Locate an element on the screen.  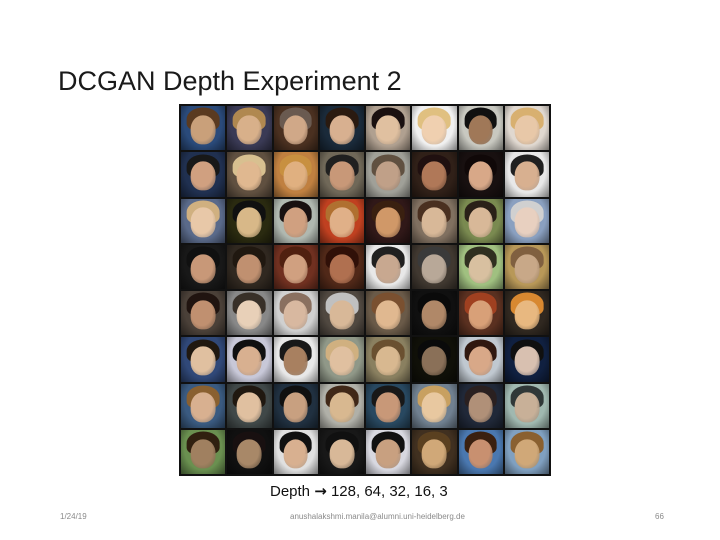
footer-date: 1/24/19 is located at coordinates (73, 516).